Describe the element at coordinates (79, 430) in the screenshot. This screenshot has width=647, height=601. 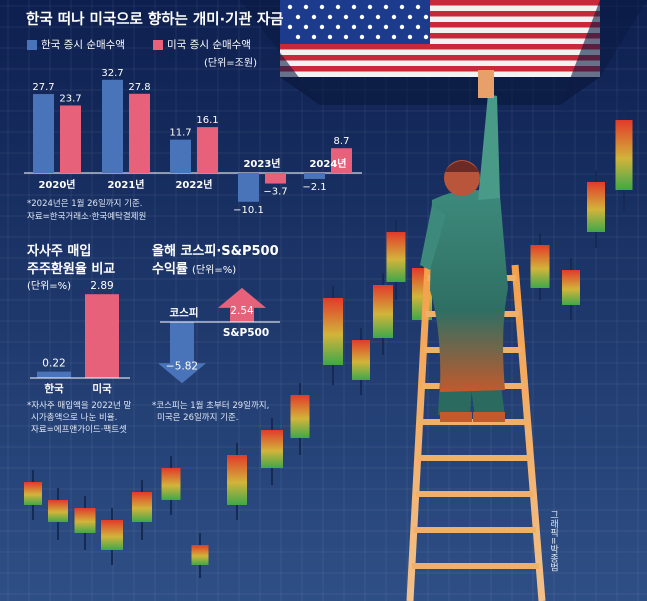
I see `chart2-source: 자료=에프앤가이드·팩트셋` at that location.